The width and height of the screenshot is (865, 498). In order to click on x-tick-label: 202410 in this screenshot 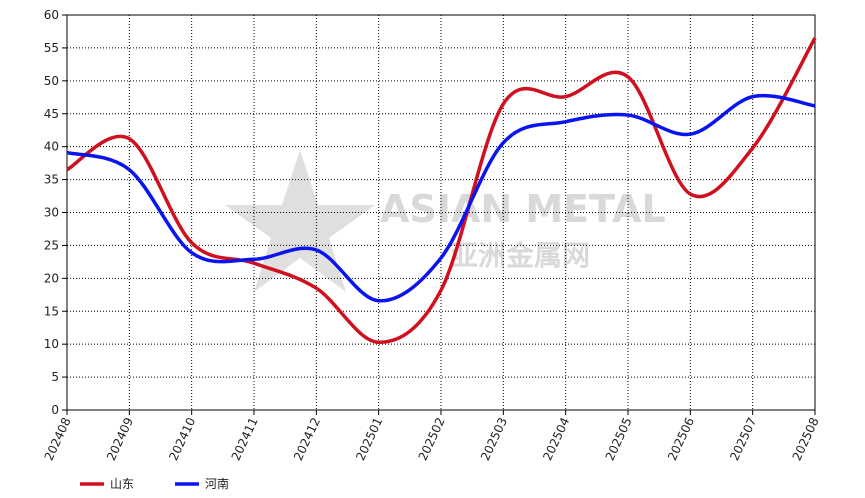, I will do `click(182, 438)`.